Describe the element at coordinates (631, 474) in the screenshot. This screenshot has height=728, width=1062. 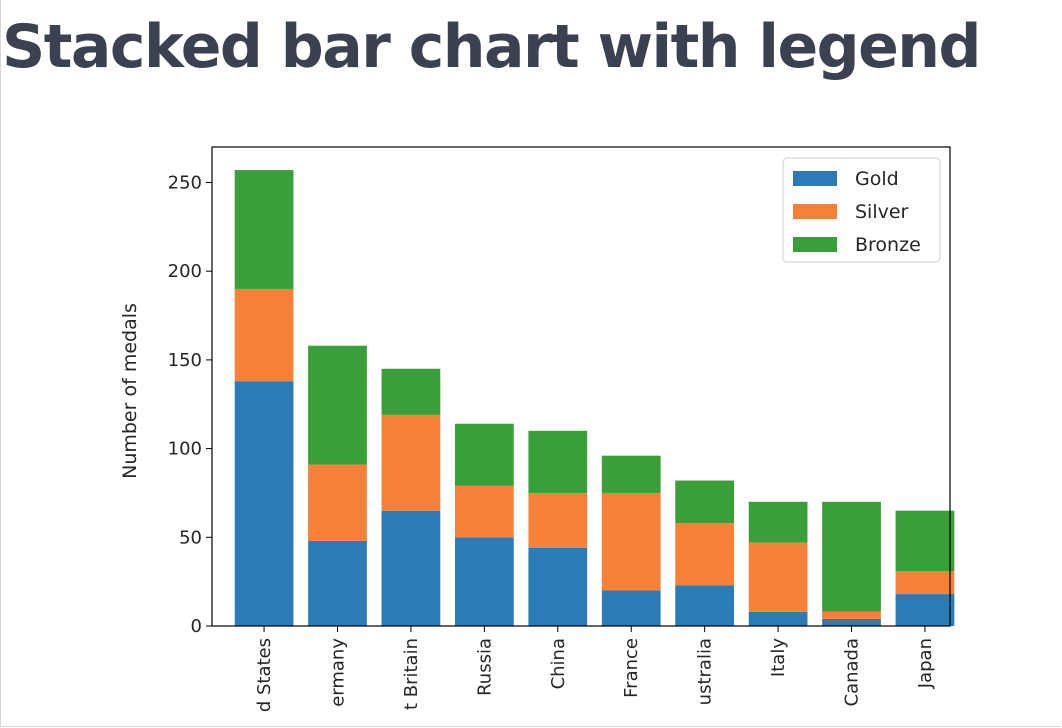
I see `bar-bronze-france` at that location.